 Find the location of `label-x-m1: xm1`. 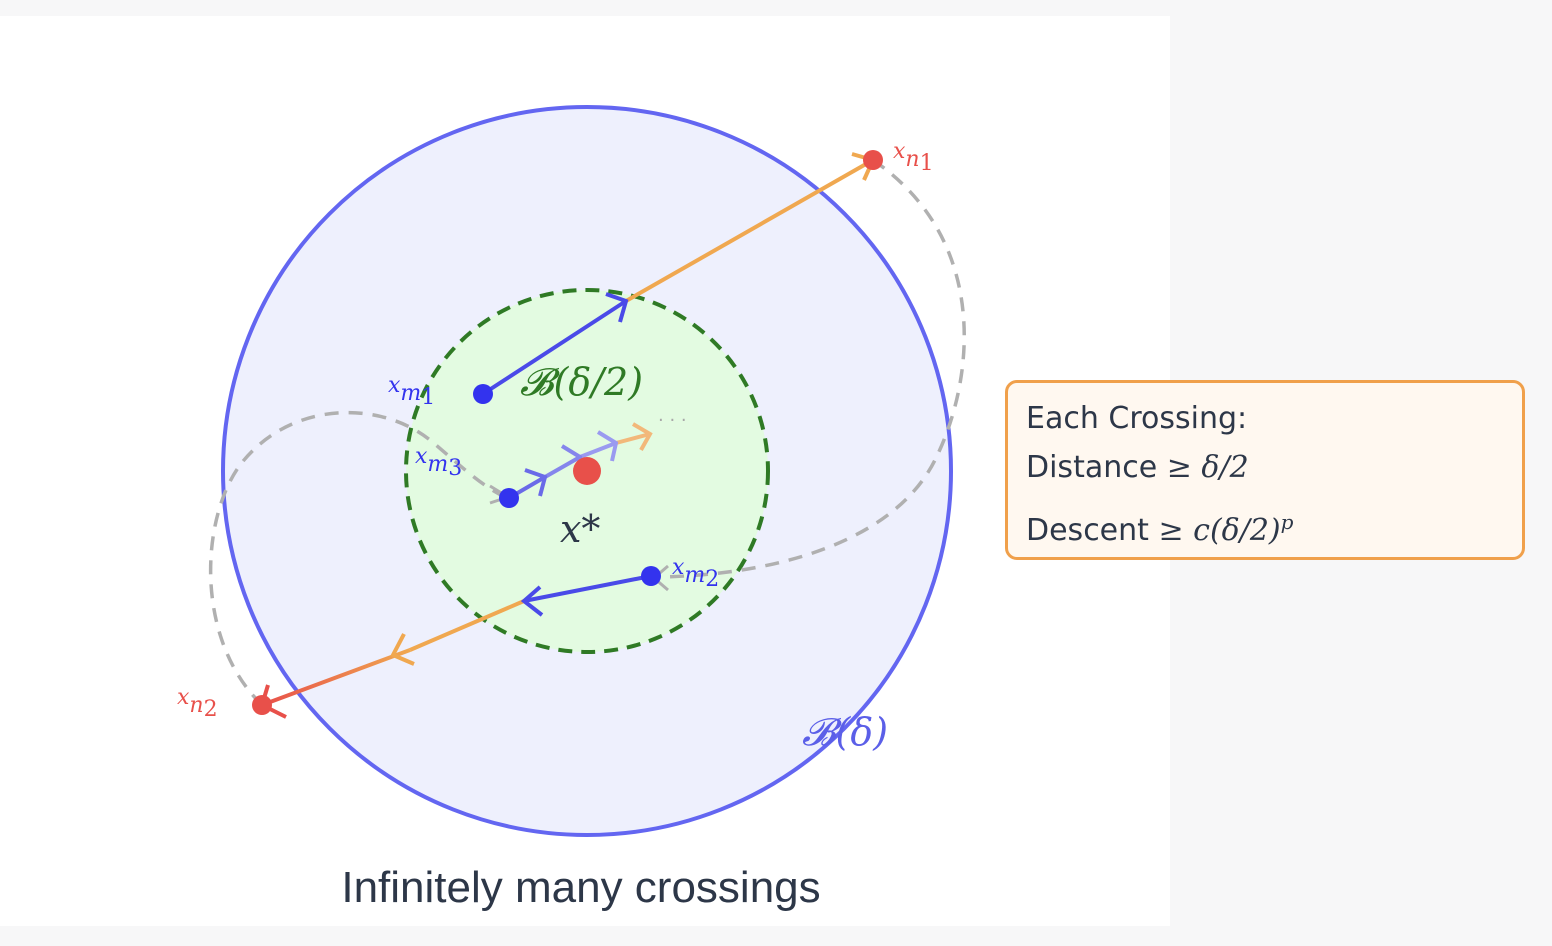

label-x-m1: xm1 is located at coordinates (411, 391).